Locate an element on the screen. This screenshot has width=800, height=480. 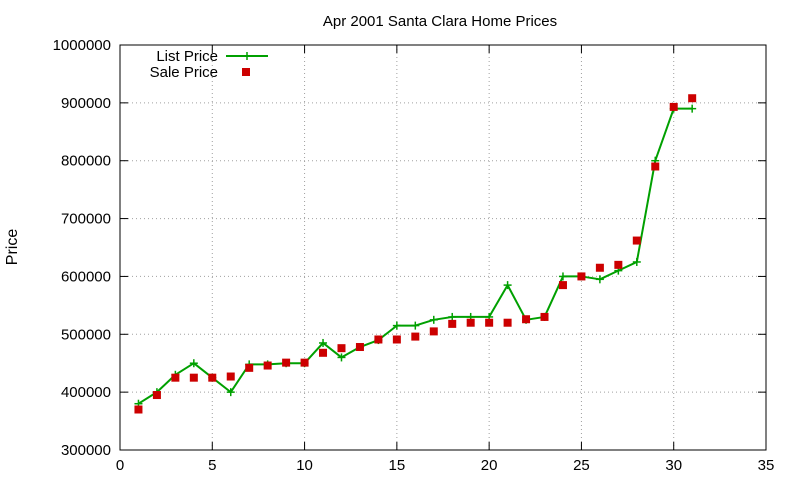
y-tick-label: 800000 is located at coordinates (86, 161).